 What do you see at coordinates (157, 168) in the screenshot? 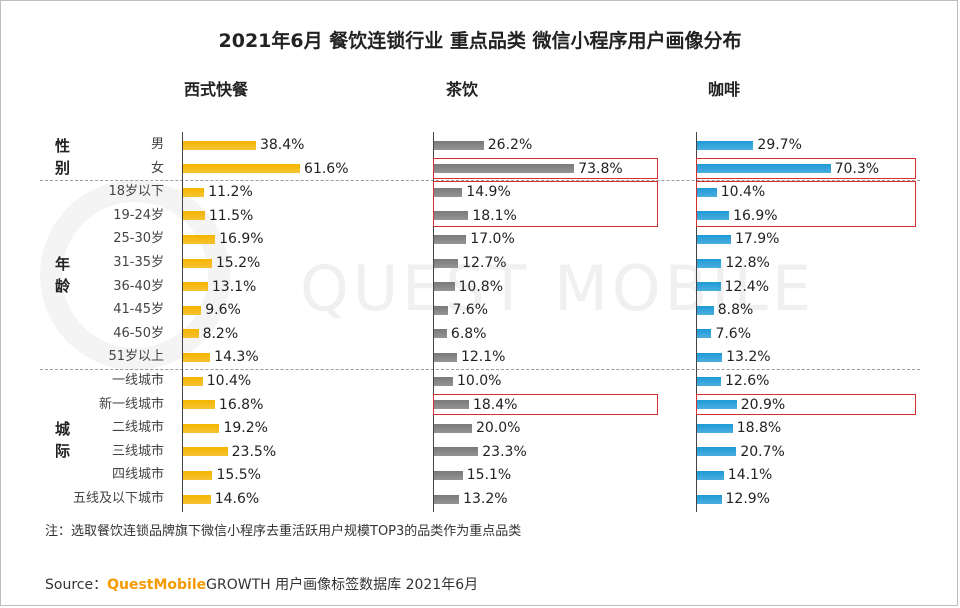
I see `category-label: 女` at bounding box center [157, 168].